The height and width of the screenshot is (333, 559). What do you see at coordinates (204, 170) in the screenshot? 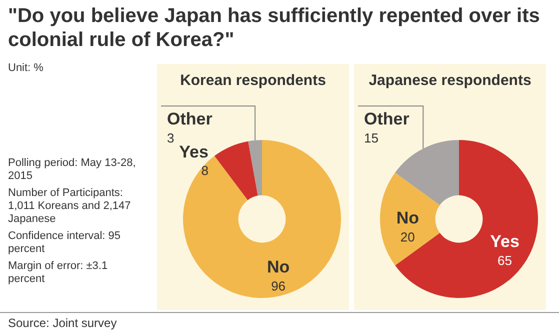
I see `data-label: 8` at bounding box center [204, 170].